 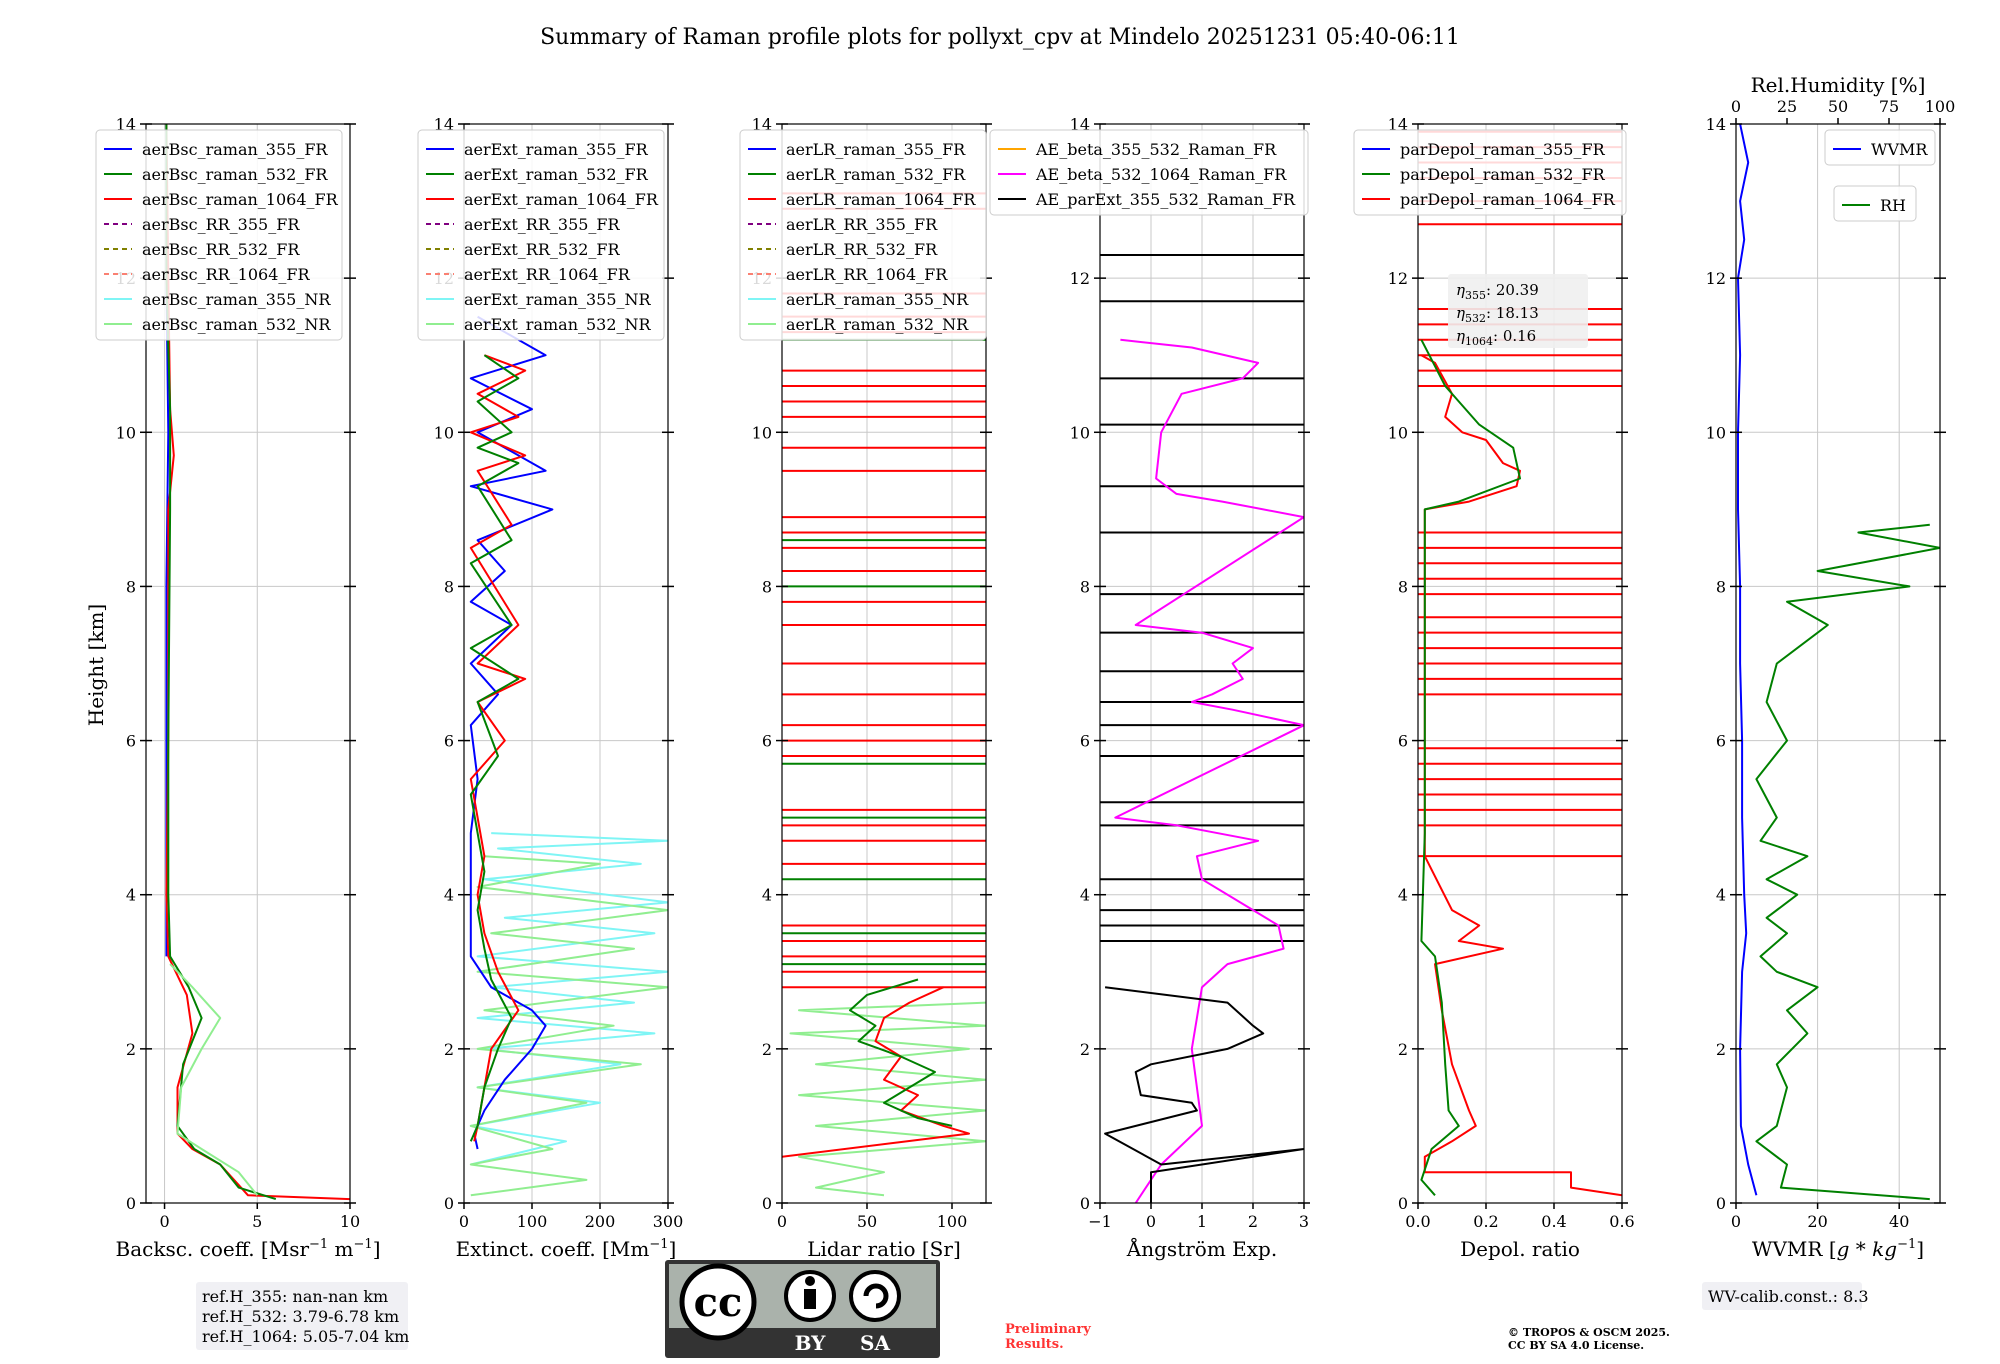 What do you see at coordinates (1503, 174) in the screenshot?
I see `legend-label: parDepol_raman_532_FR` at bounding box center [1503, 174].